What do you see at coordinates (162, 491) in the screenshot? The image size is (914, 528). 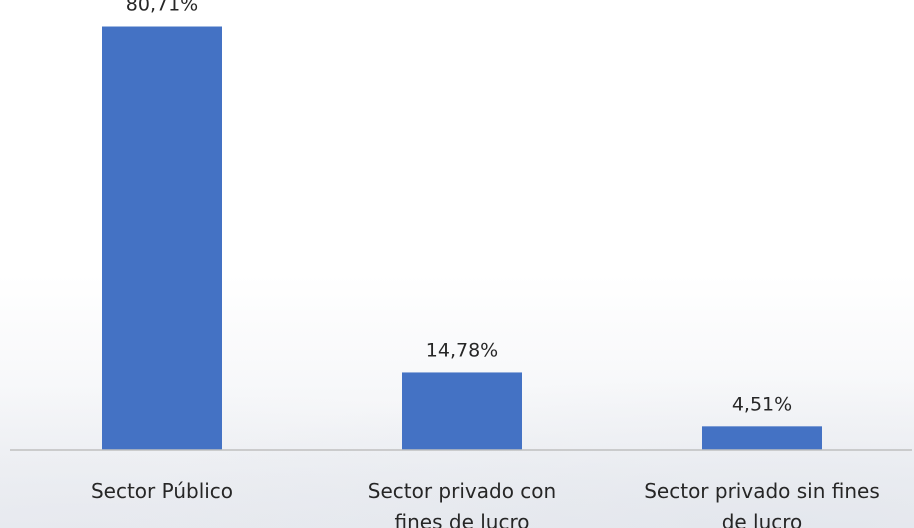 I see `category-label-1-line-1: Sector Público` at bounding box center [162, 491].